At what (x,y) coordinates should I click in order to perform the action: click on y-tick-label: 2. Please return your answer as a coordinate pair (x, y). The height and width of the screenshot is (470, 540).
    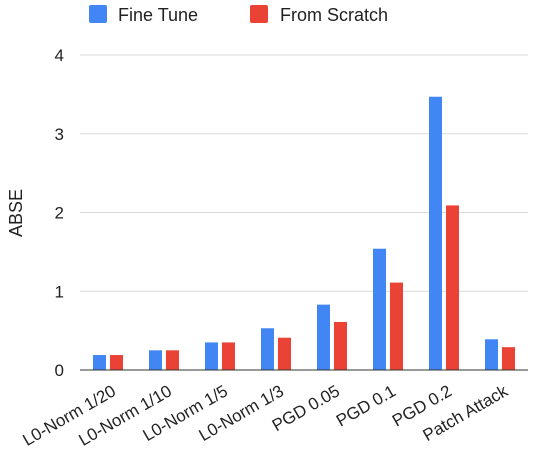
    Looking at the image, I should click on (59, 213).